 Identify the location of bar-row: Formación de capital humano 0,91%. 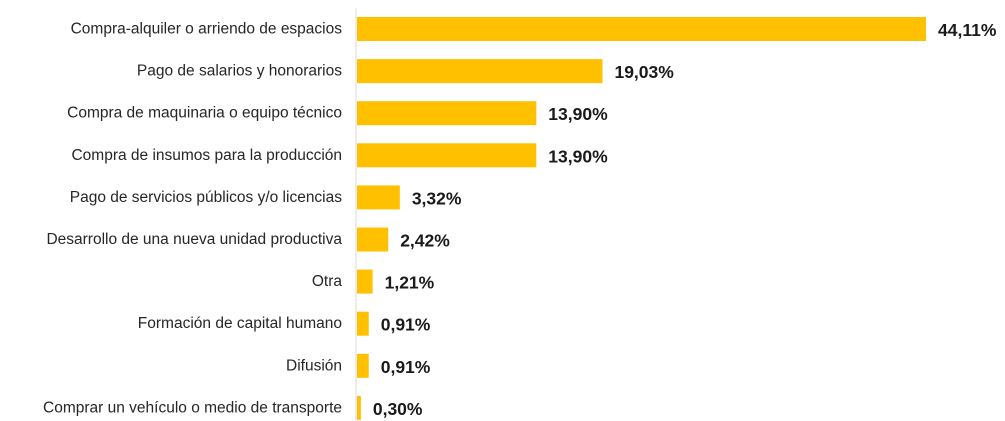
(284, 323).